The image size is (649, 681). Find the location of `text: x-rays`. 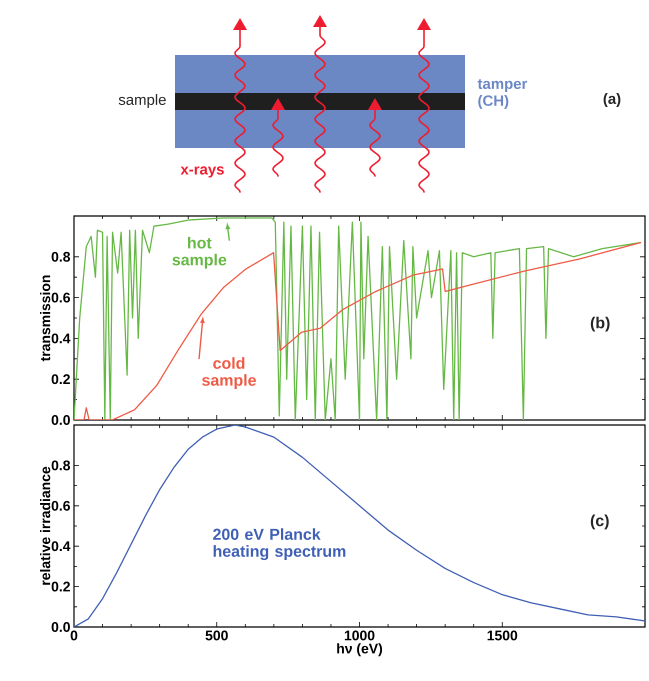

text: x-rays is located at coordinates (202, 172).